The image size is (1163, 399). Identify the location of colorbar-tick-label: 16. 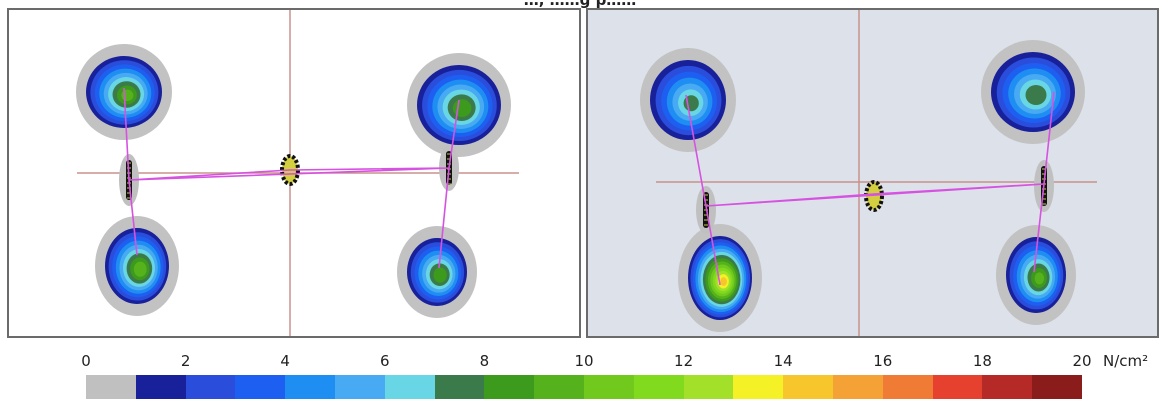
(883, 361).